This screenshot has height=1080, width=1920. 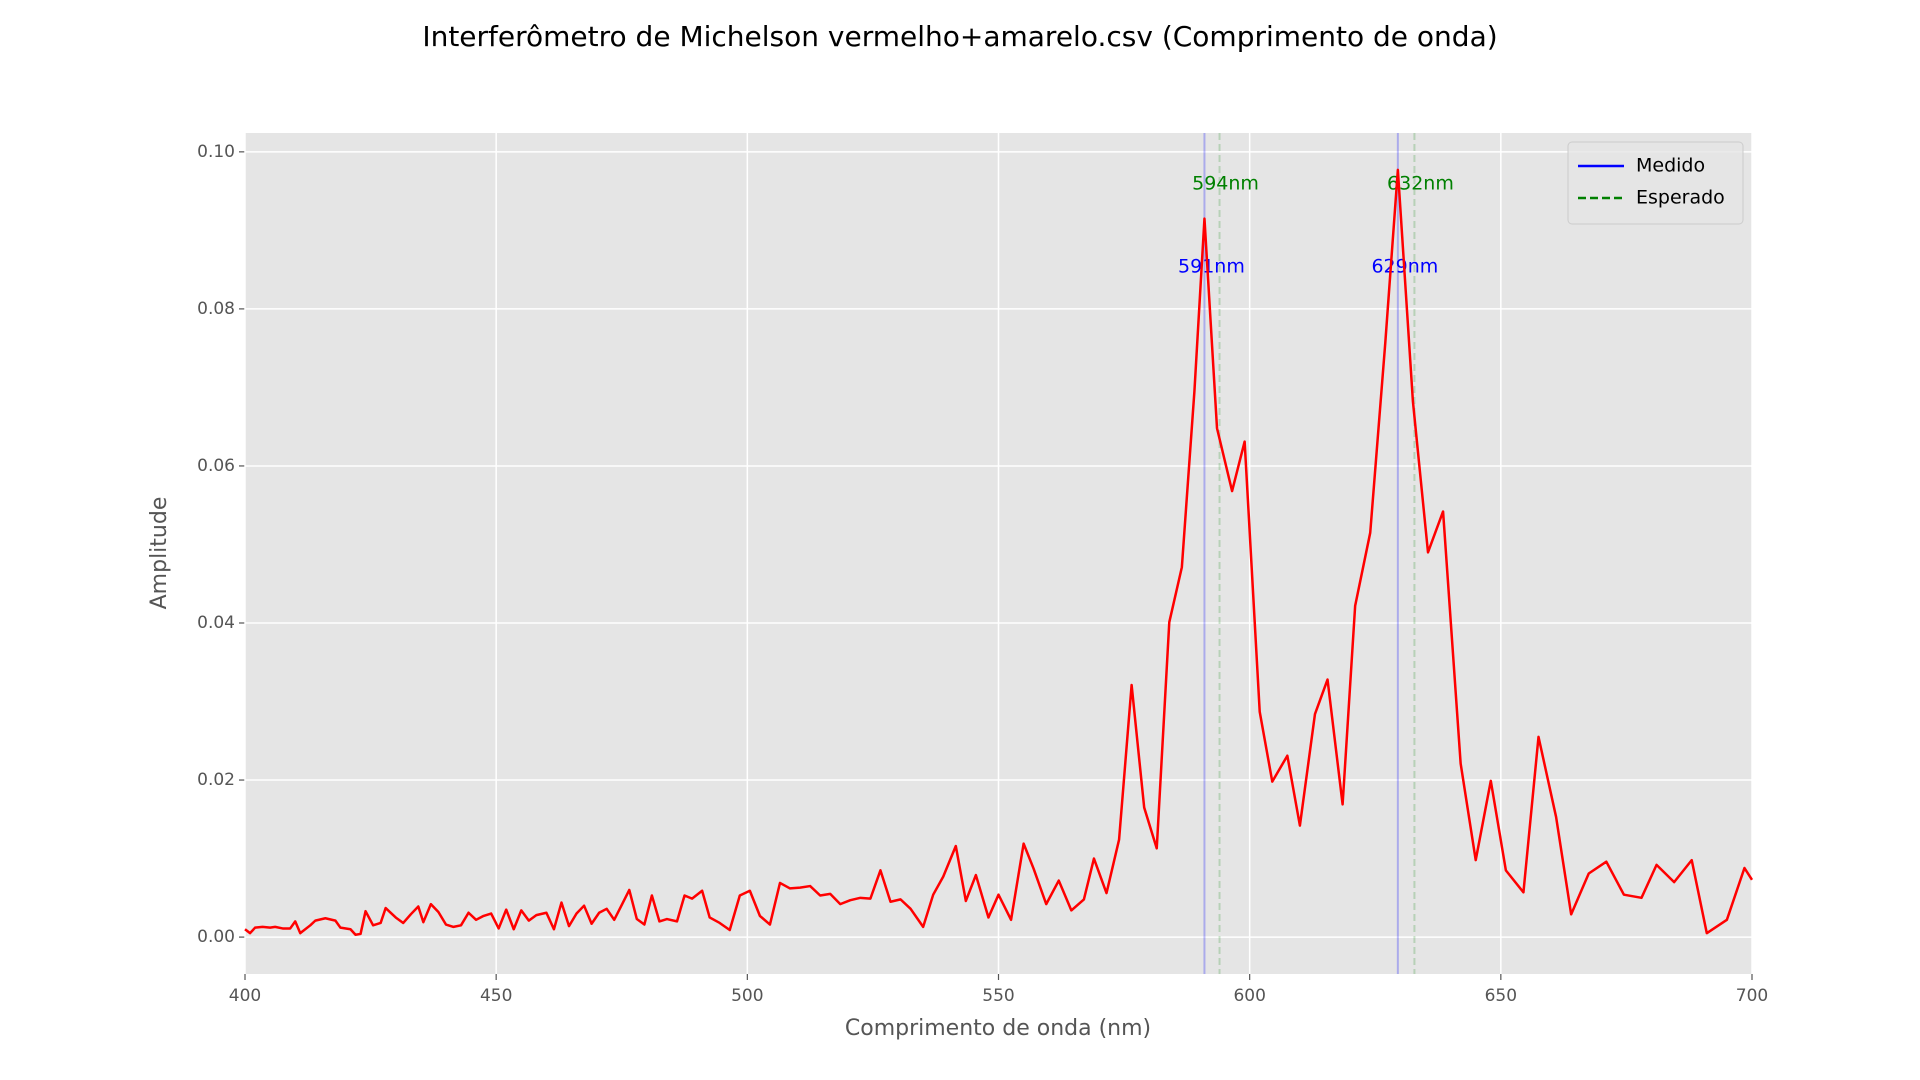 I want to click on x-tick-label: 400, so click(x=245, y=996).